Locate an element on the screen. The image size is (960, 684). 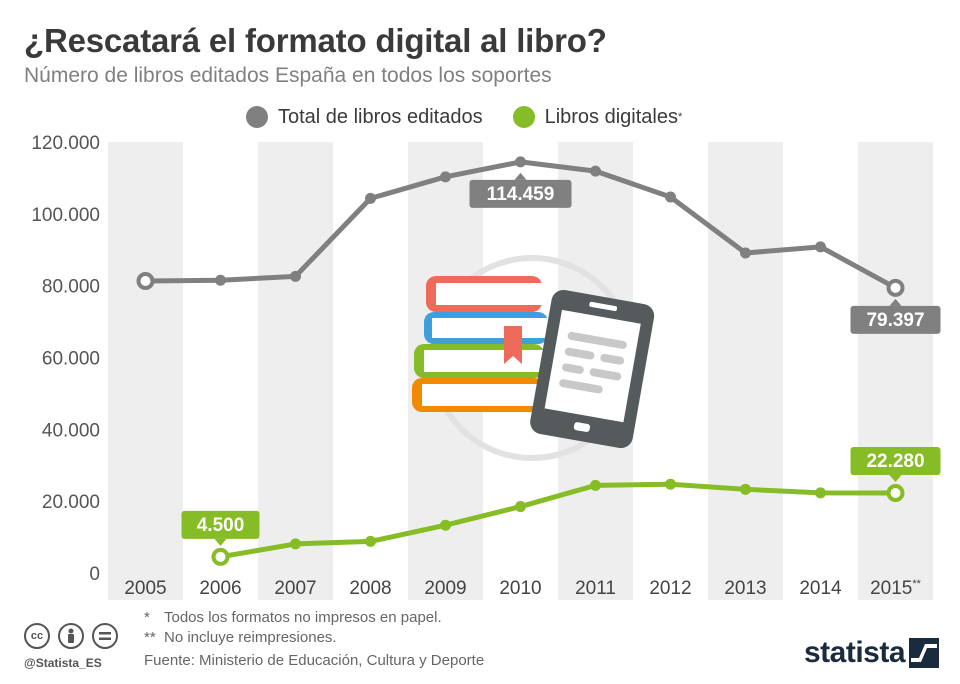
data-label: 4.500 is located at coordinates (220, 528).